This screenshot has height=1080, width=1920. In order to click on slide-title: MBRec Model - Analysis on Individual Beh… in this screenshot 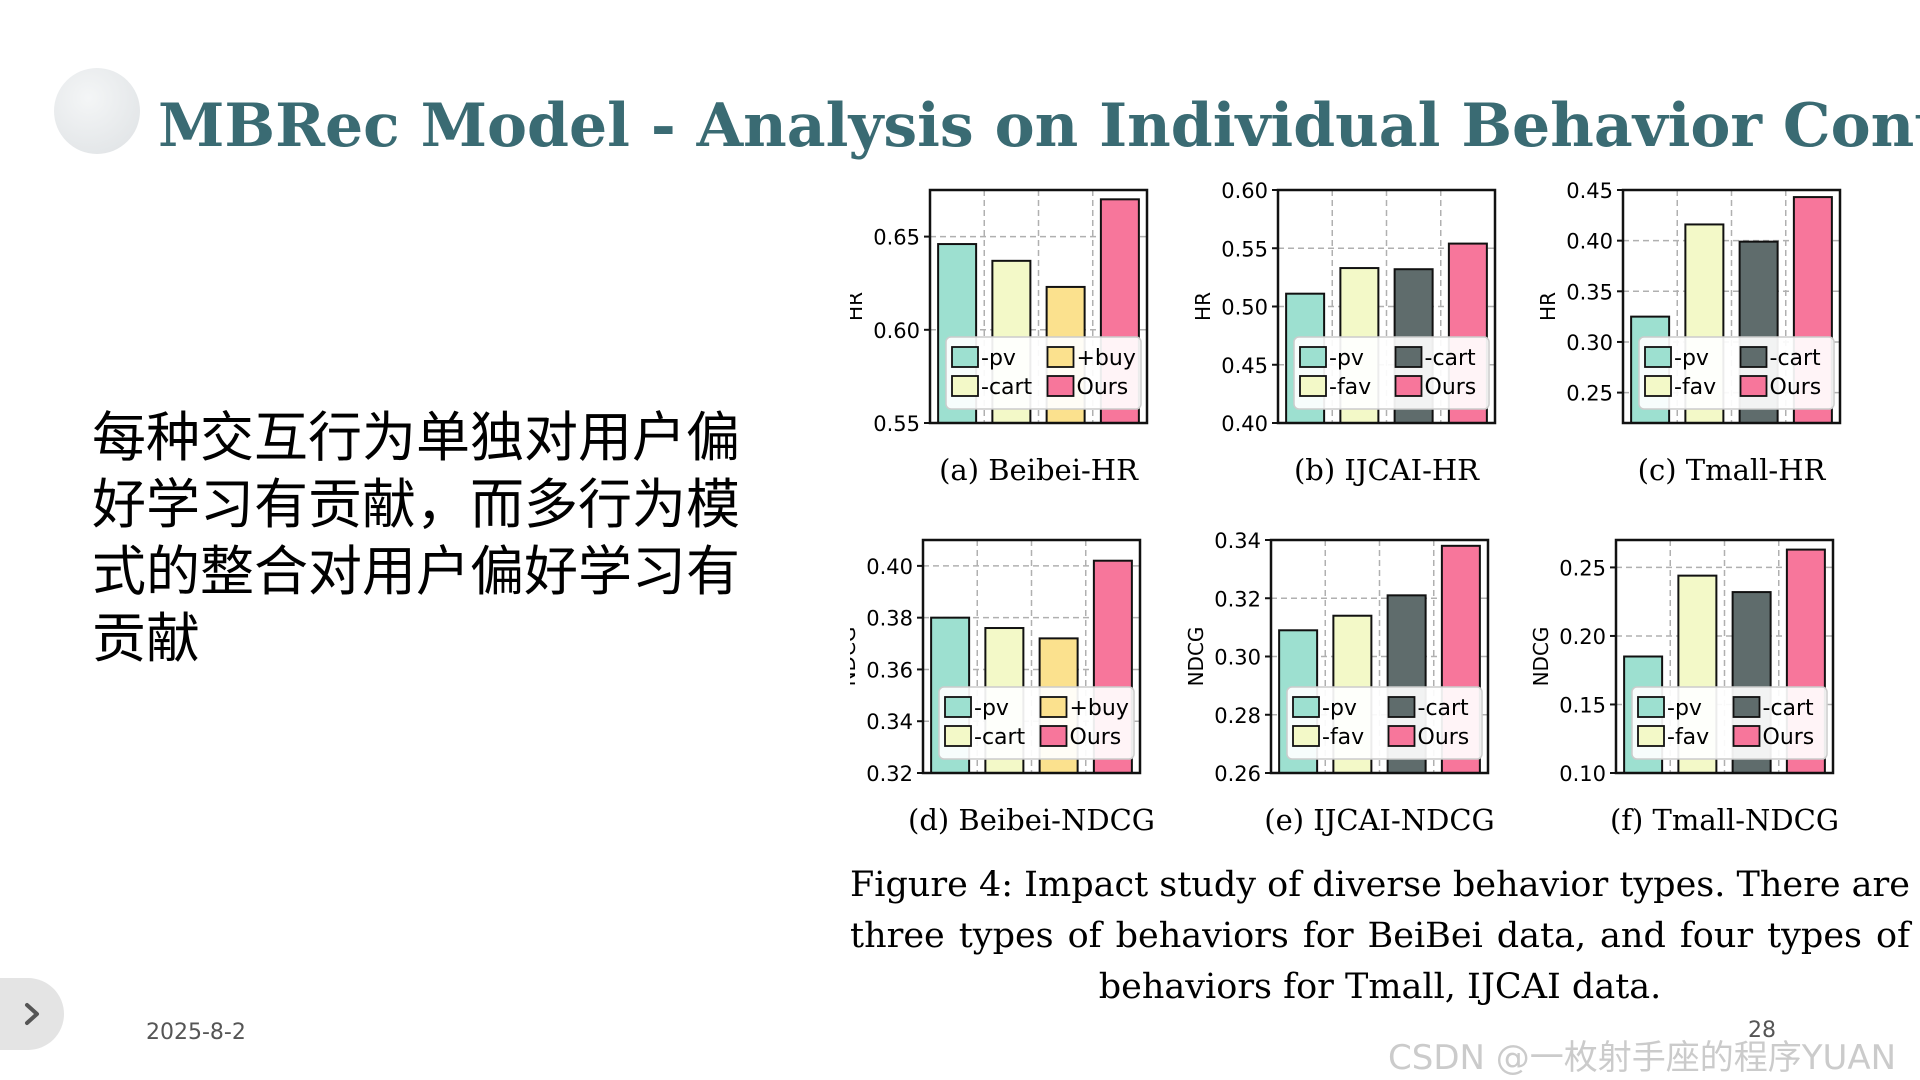, I will do `click(1039, 126)`.